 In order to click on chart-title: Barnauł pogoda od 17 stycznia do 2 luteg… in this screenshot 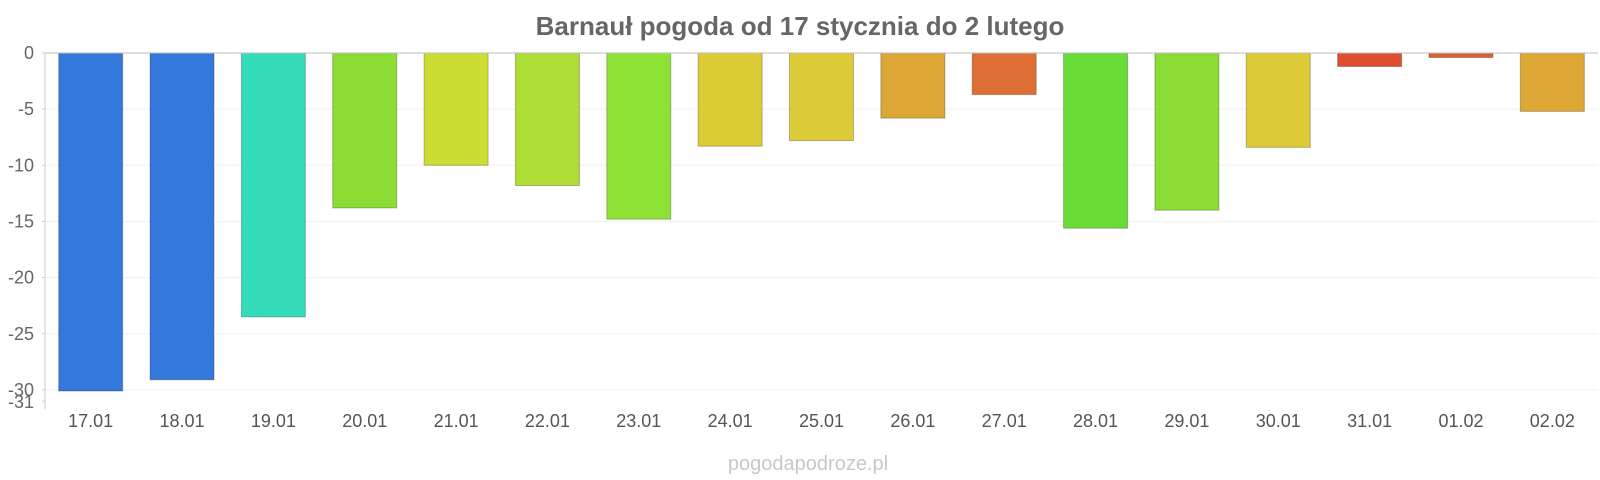, I will do `click(800, 26)`.